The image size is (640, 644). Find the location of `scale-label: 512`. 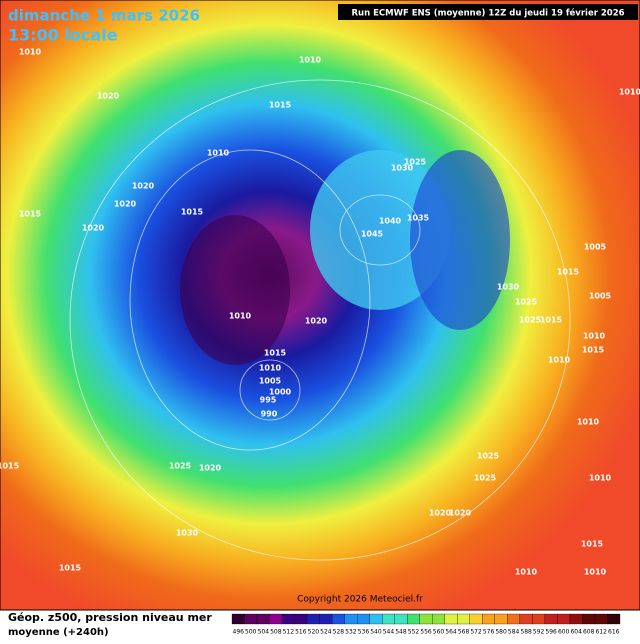

scale-label: 512 is located at coordinates (289, 632).